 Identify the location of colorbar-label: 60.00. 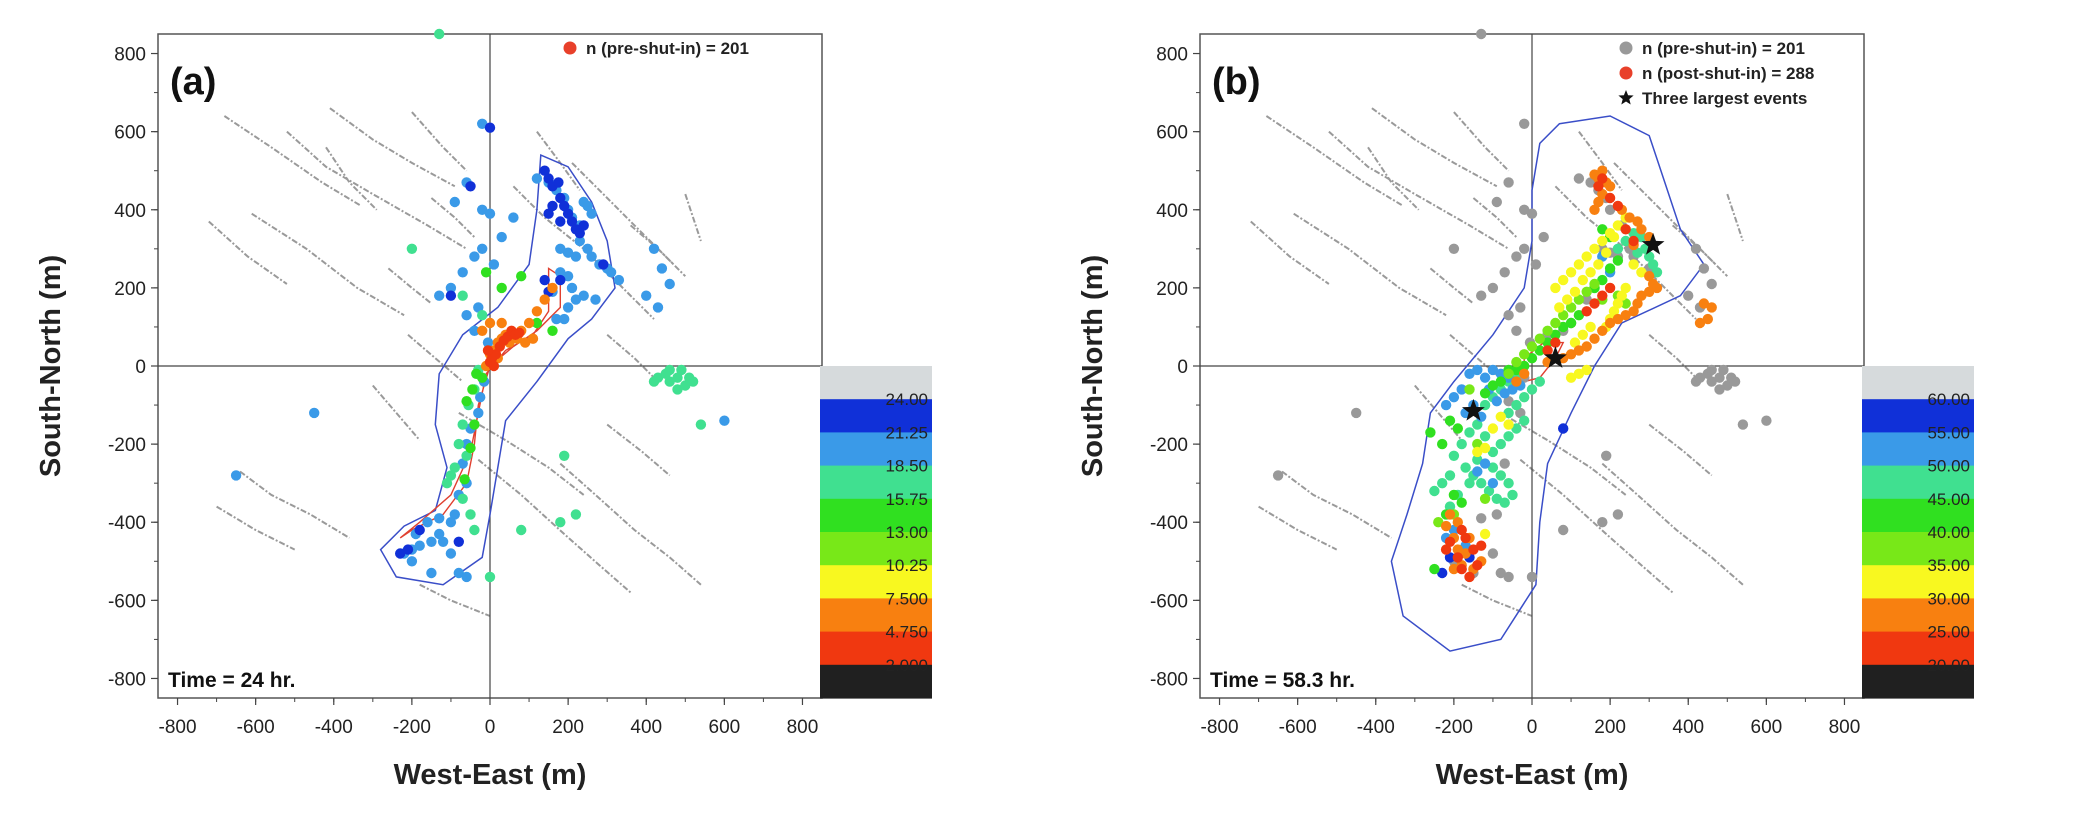
(1948, 399).